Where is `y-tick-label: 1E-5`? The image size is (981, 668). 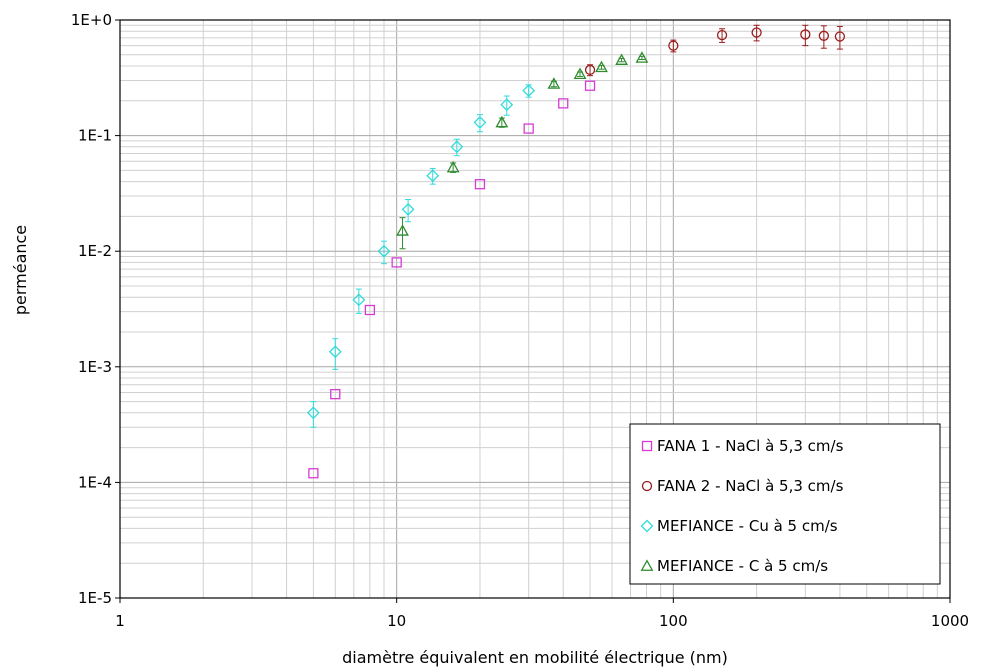
y-tick-label: 1E-5 is located at coordinates (95, 598).